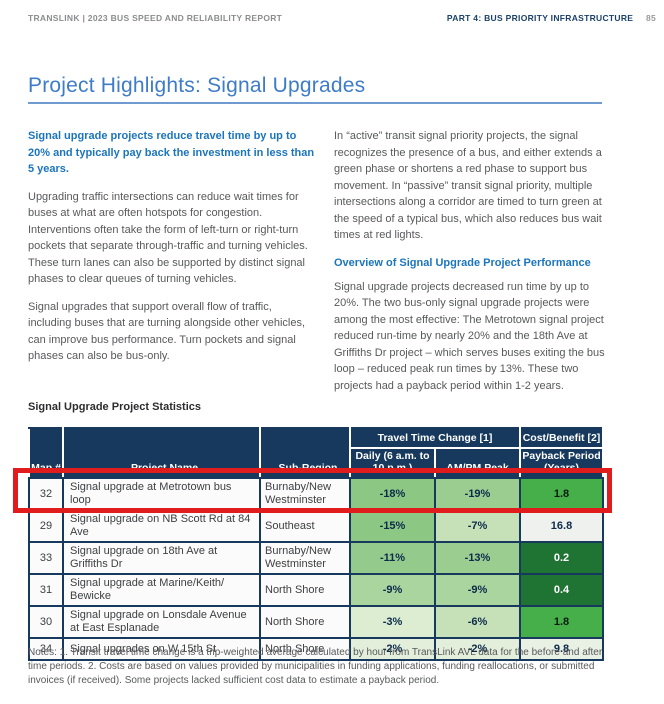 The width and height of the screenshot is (664, 704). I want to click on payback-period: 0.2, so click(562, 558).